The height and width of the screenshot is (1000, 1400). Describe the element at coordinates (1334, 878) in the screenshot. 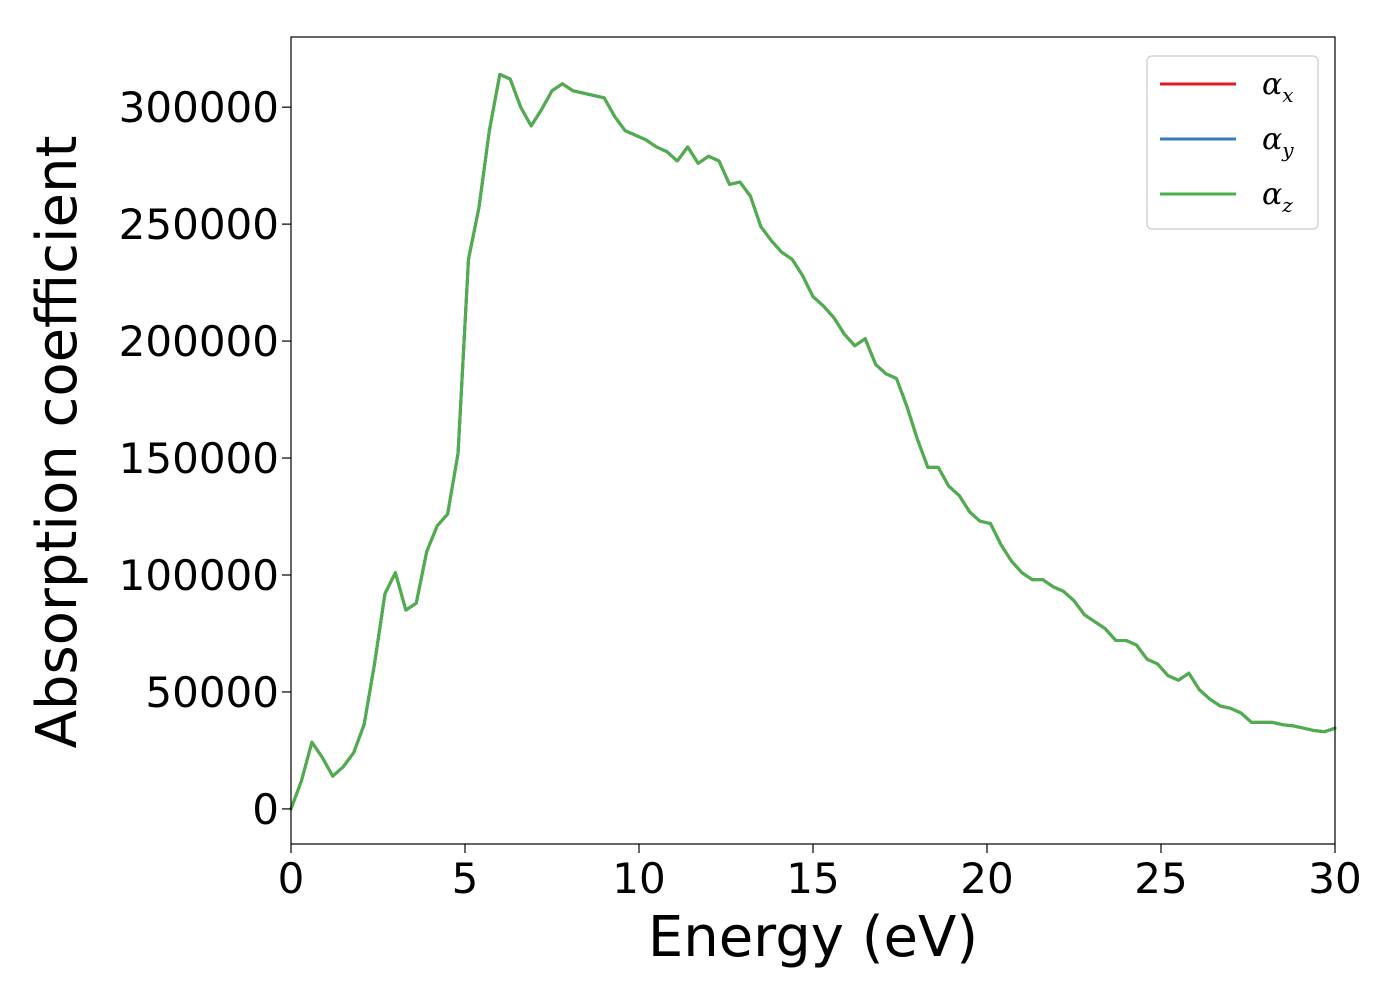

I see `x-tick-label: 30` at that location.